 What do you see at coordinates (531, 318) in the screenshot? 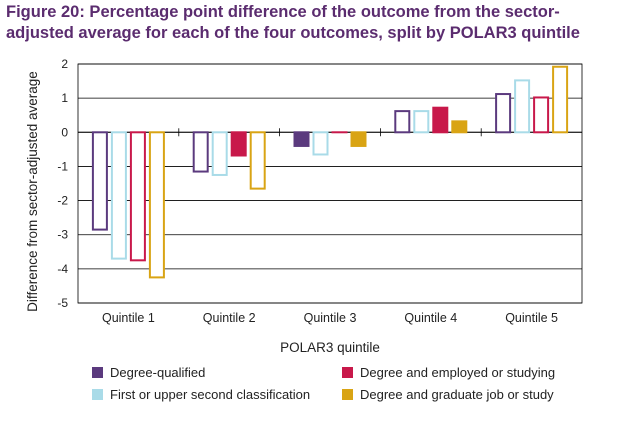
I see `x-tick-label: Quintile 5` at bounding box center [531, 318].